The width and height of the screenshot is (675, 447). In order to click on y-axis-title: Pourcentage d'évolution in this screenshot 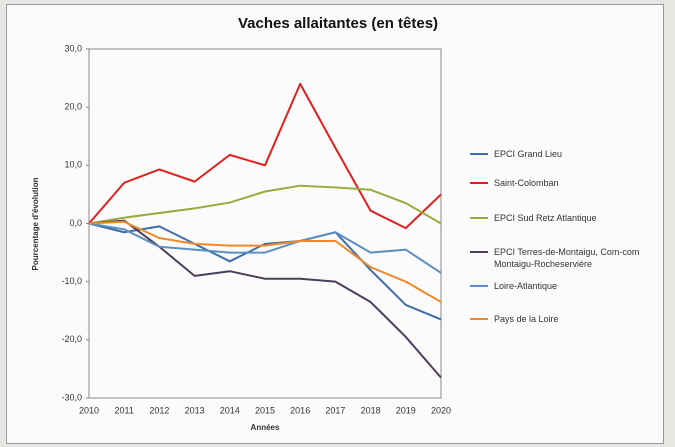, I will do `click(35, 223)`.